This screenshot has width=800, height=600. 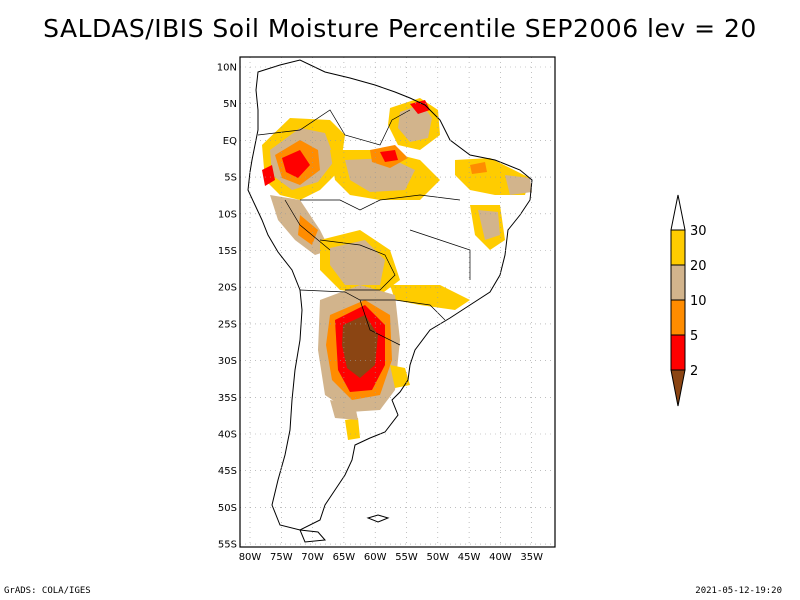 I want to click on country-borders, so click(x=364, y=227).